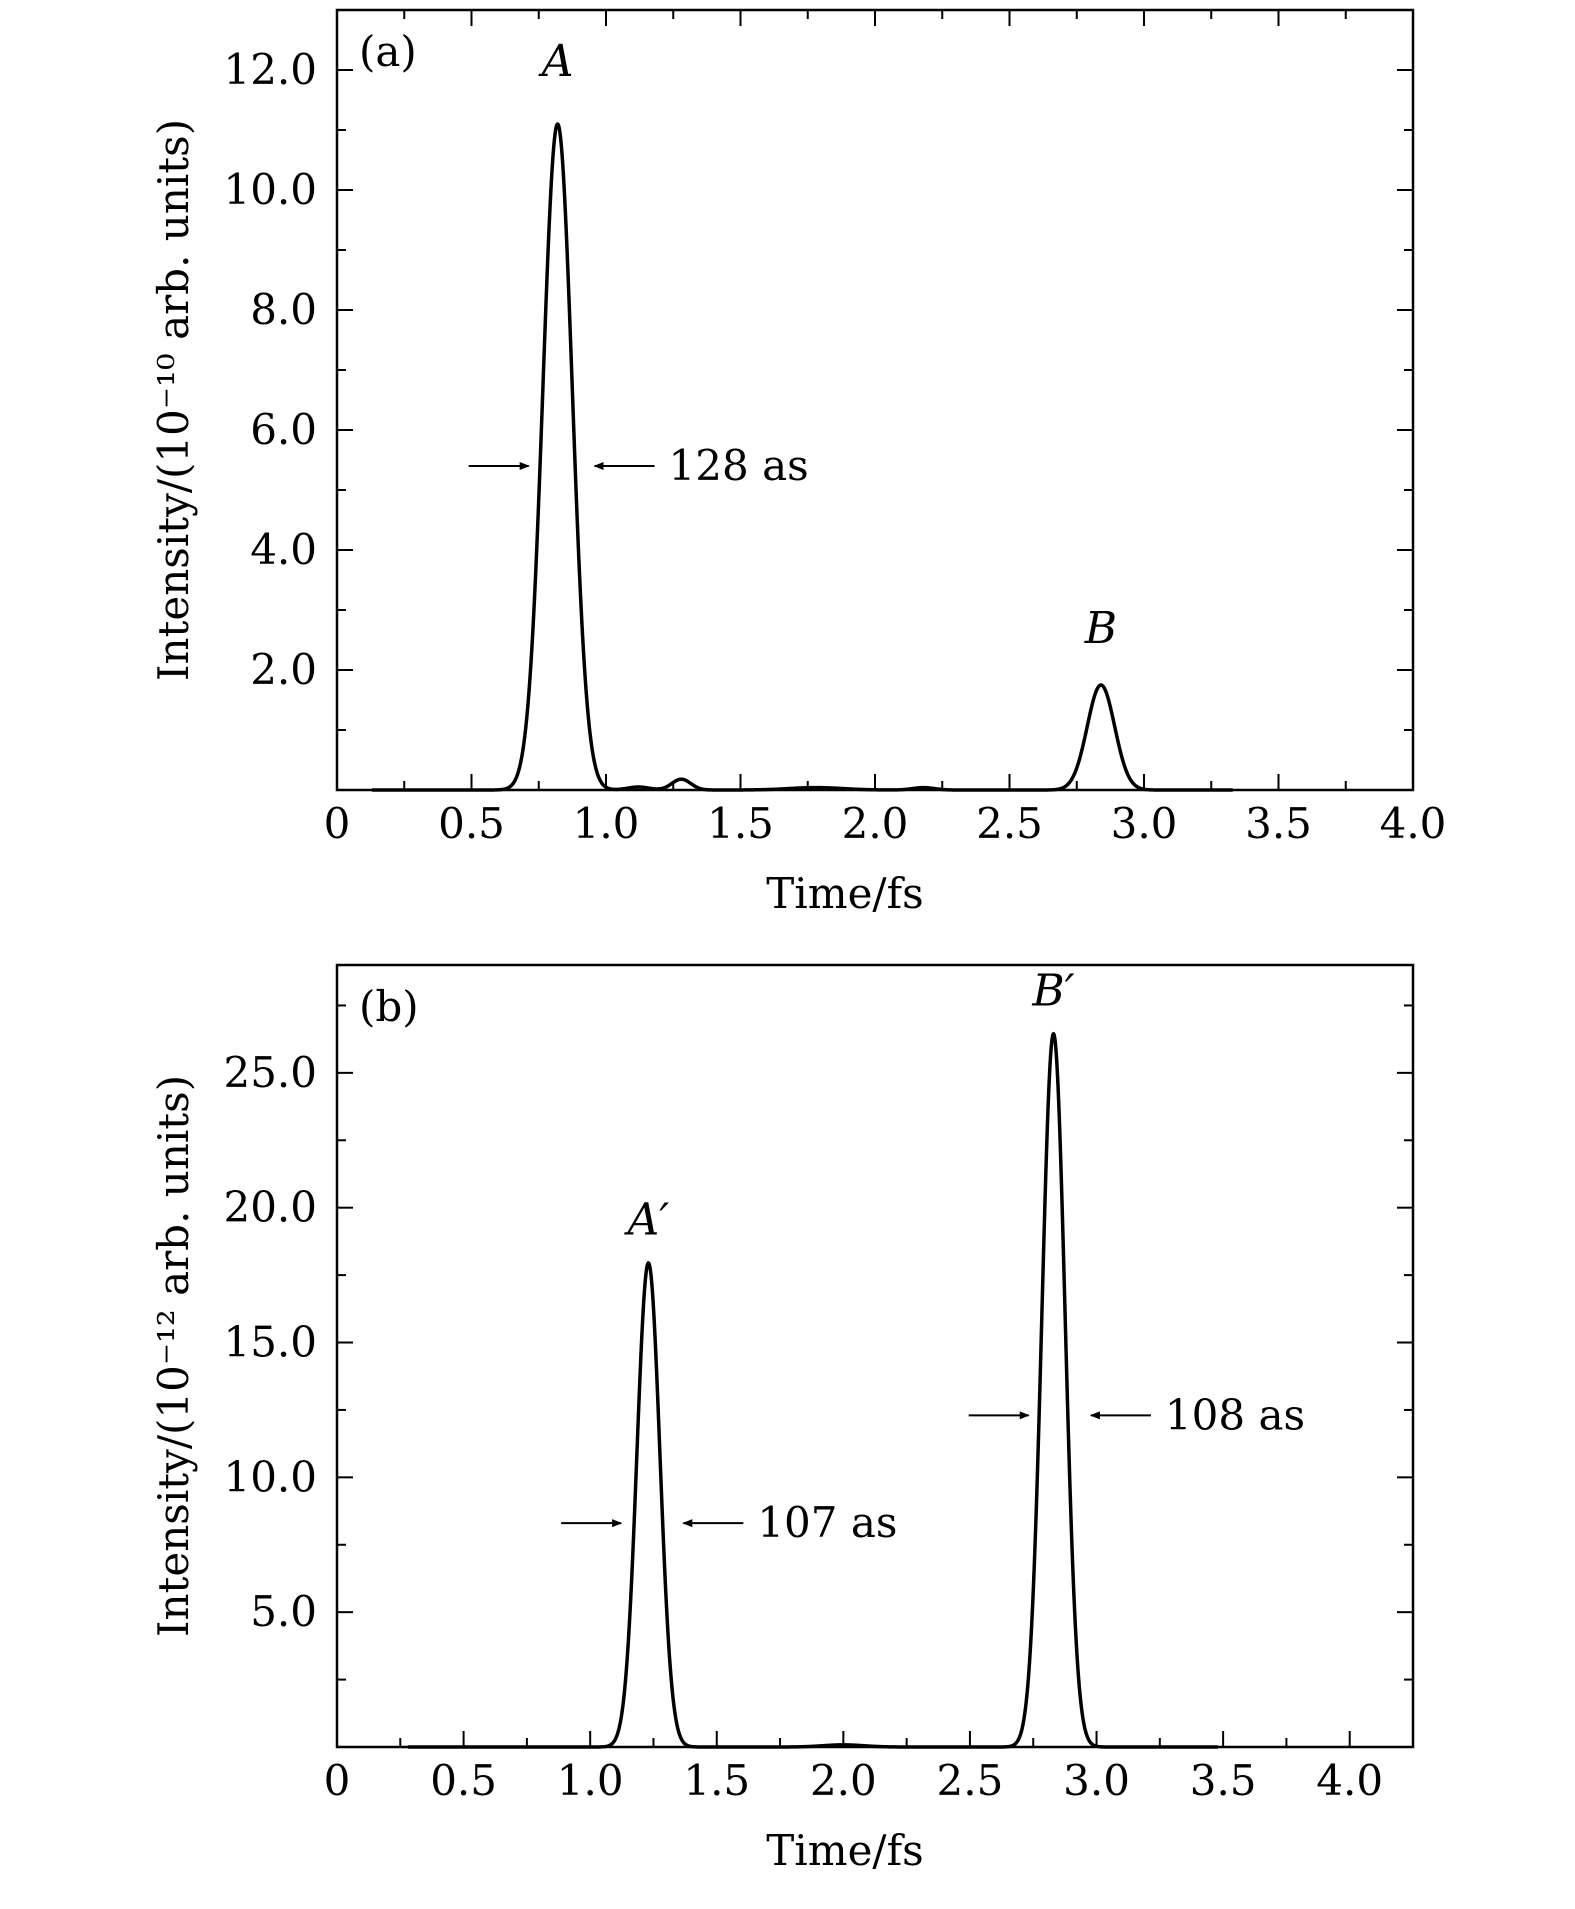  Describe the element at coordinates (647, 1220) in the screenshot. I see `peak-label: A′` at that location.